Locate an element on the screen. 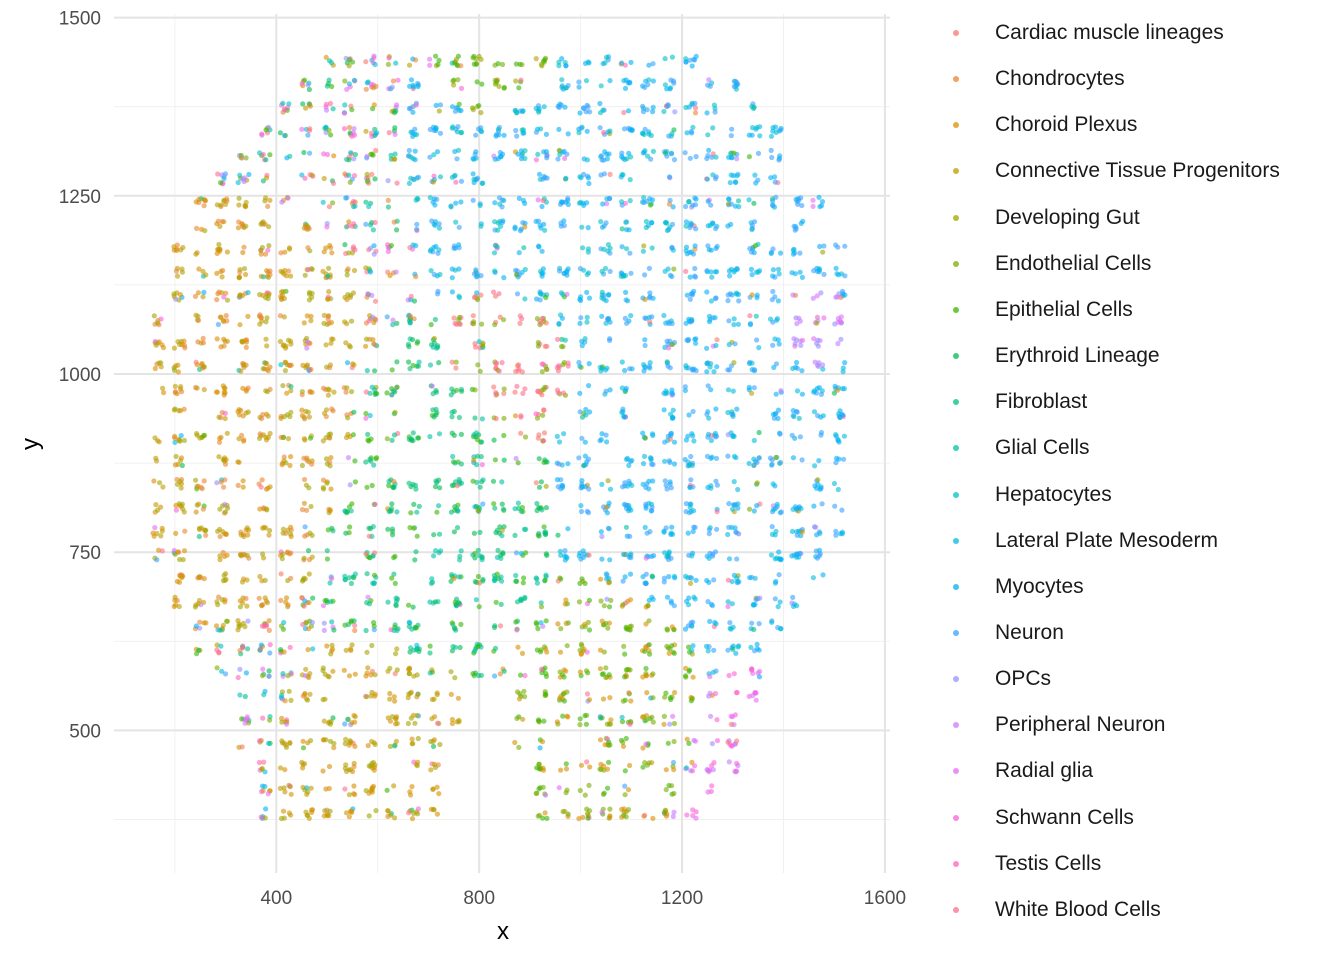 The image size is (1344, 960). x-tick-label: 1200 is located at coordinates (682, 898).